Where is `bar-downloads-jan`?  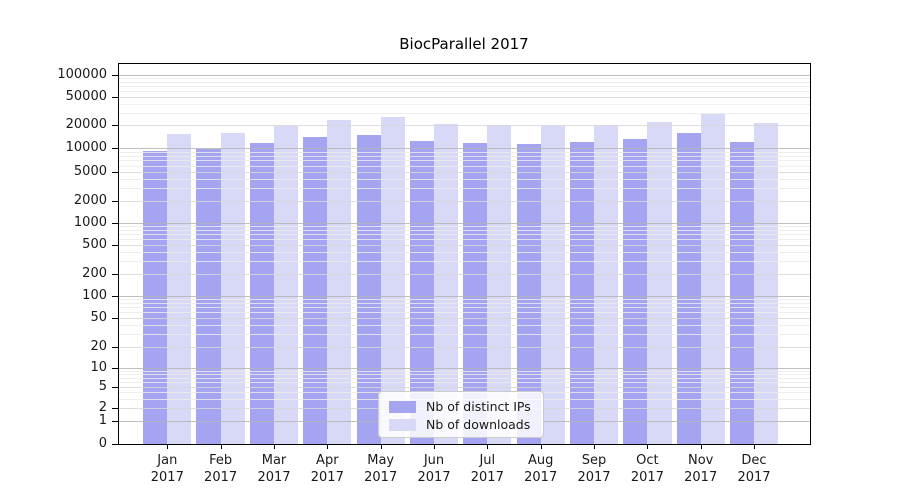 bar-downloads-jan is located at coordinates (179, 288).